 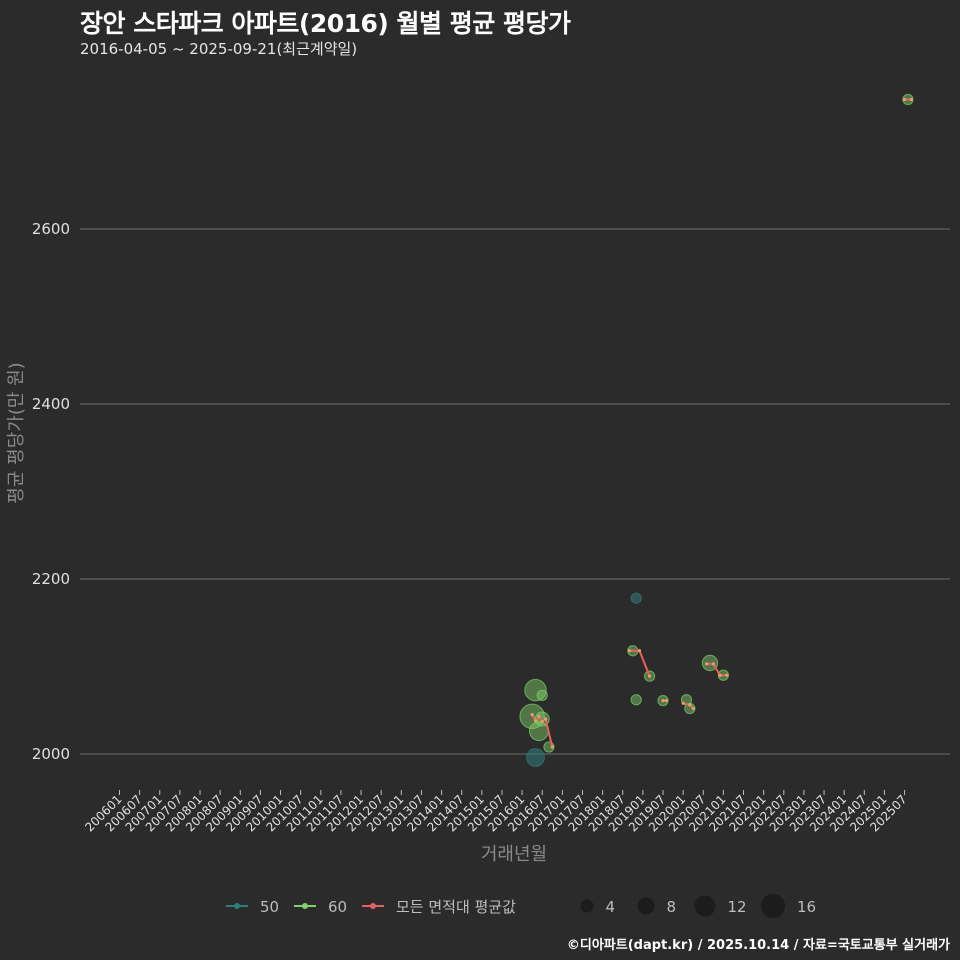 I want to click on legend-size-label: 16, so click(x=806, y=907).